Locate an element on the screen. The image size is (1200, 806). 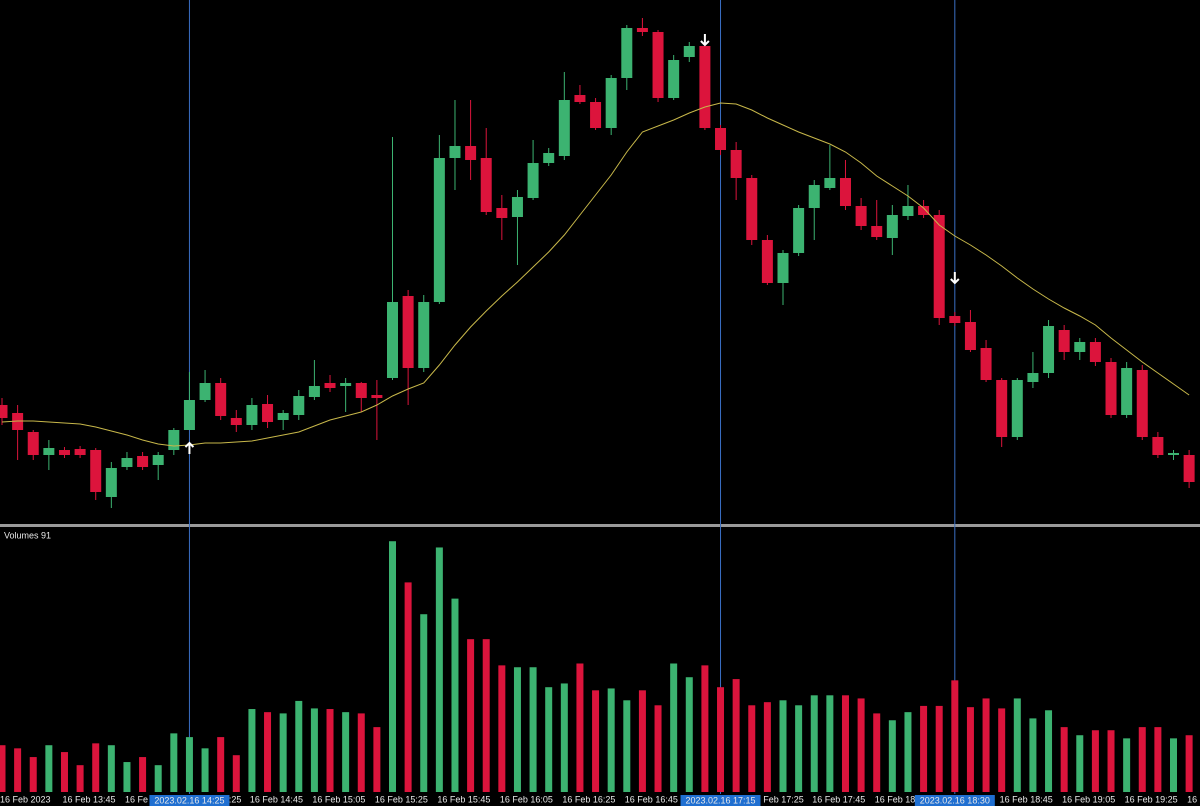
time-label: 16 Feb 13:45 is located at coordinates (88, 799).